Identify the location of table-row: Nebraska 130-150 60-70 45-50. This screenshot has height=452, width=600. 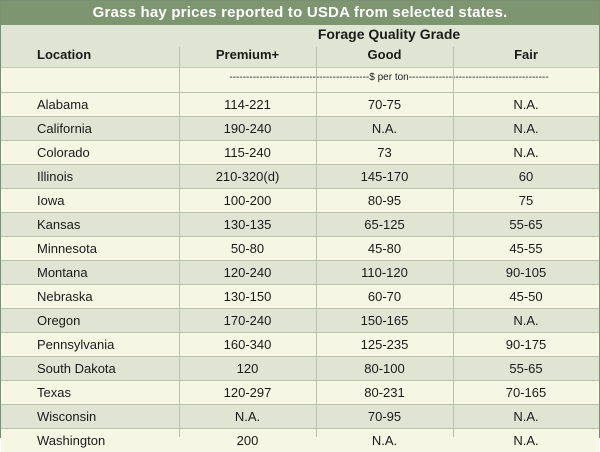
(300, 296).